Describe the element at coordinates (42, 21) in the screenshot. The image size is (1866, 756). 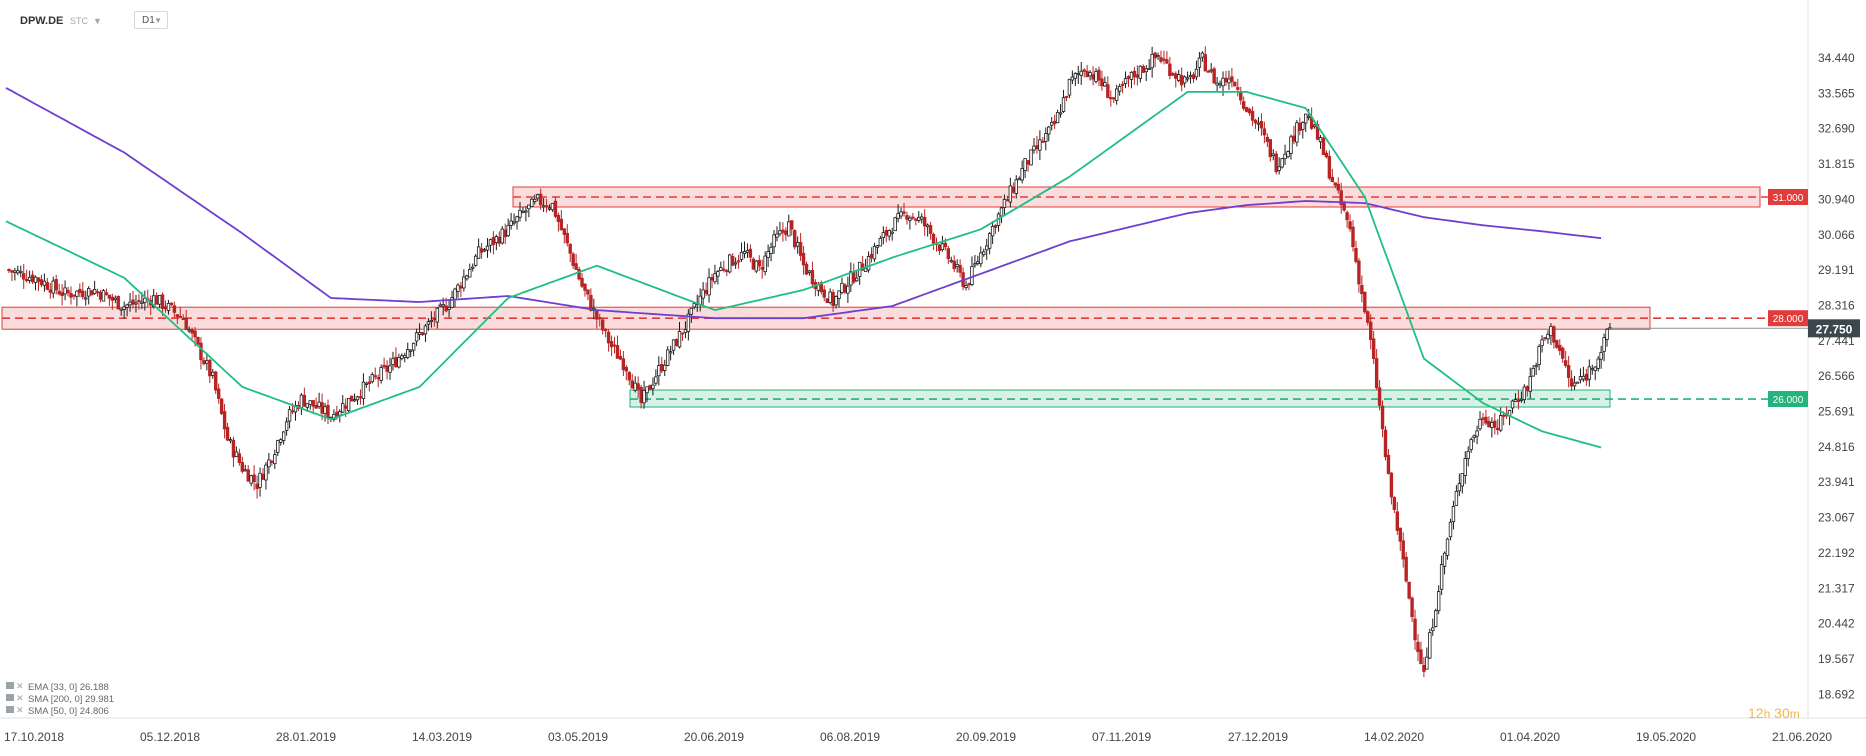
I see `symbol-label: DPW.DE` at that location.